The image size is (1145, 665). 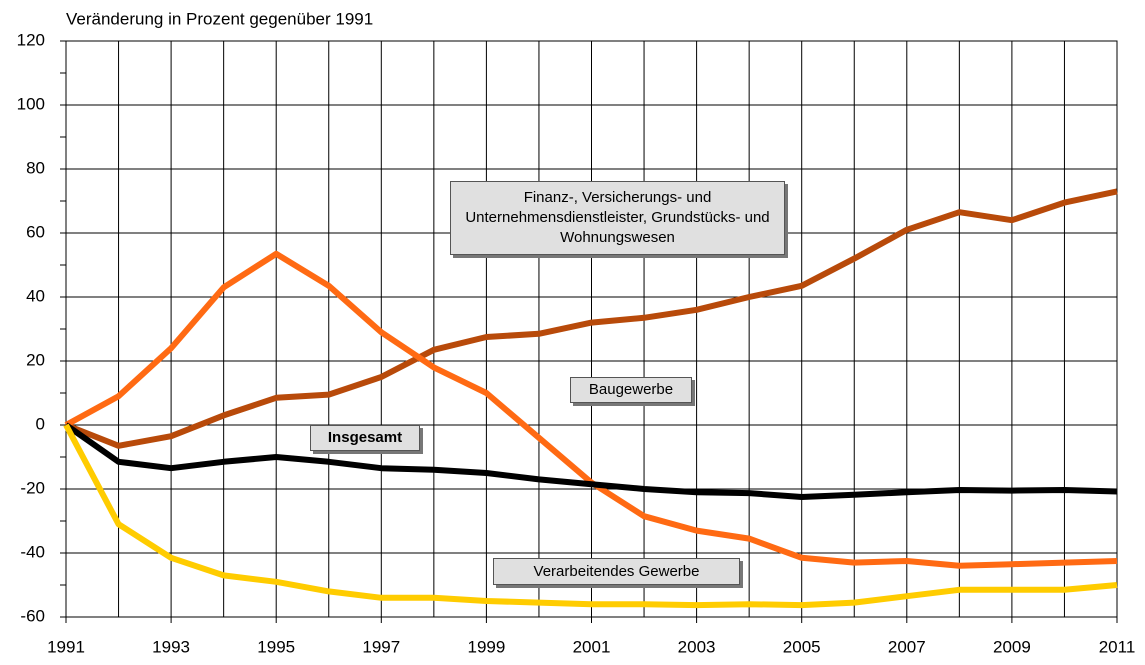 What do you see at coordinates (31, 103) in the screenshot?
I see `y-tick-label: 100` at bounding box center [31, 103].